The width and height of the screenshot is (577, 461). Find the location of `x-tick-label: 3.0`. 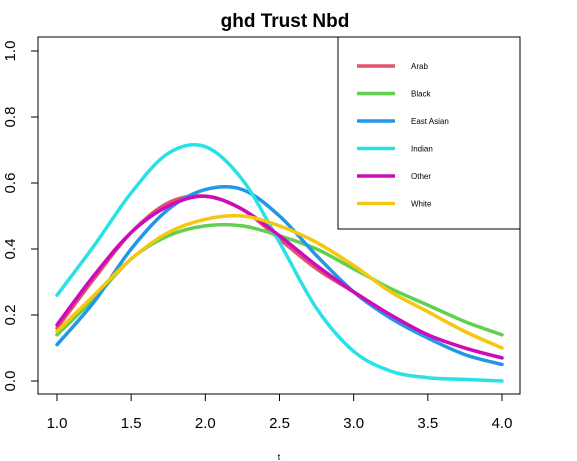

x-tick-label: 3.0 is located at coordinates (353, 423).